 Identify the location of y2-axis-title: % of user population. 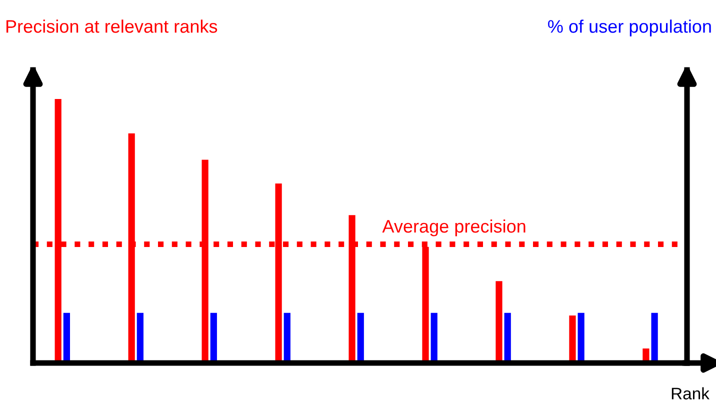
(629, 28).